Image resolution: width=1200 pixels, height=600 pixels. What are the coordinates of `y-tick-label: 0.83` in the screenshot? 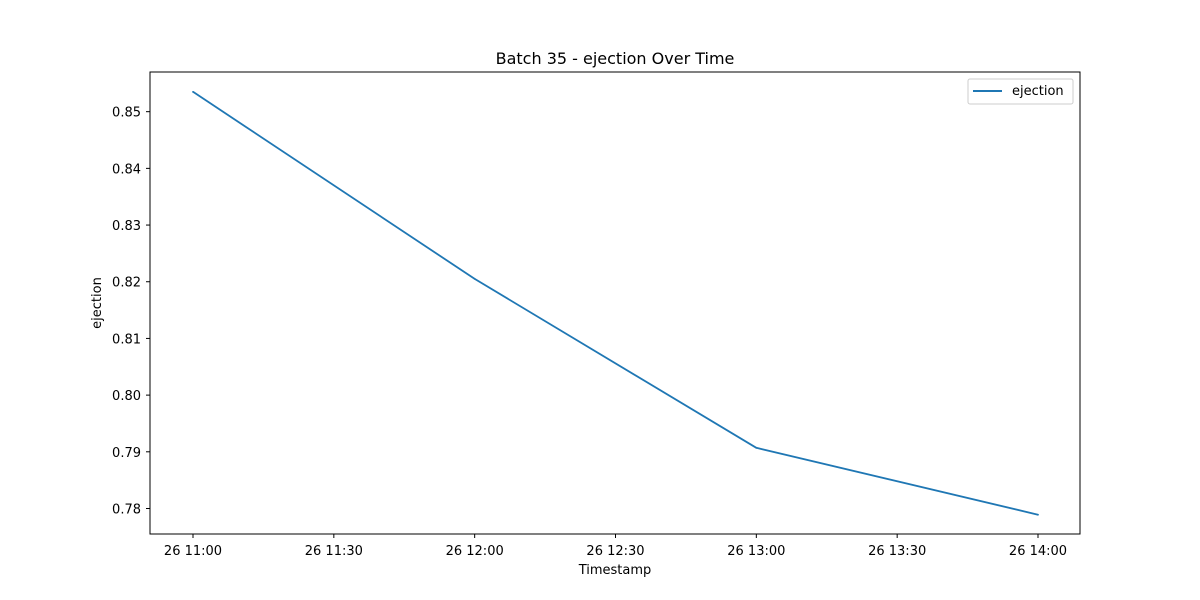 It's located at (126, 226).